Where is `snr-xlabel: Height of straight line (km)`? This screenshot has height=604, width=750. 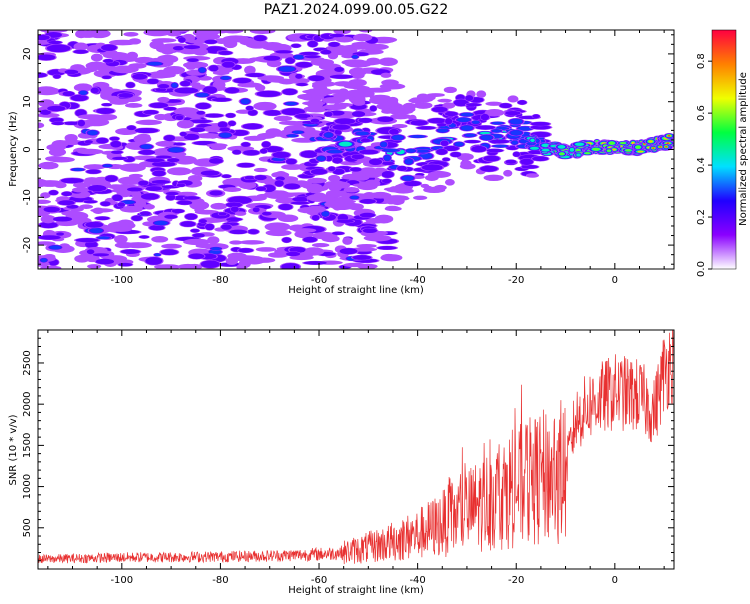 snr-xlabel: Height of straight line (km) is located at coordinates (356, 590).